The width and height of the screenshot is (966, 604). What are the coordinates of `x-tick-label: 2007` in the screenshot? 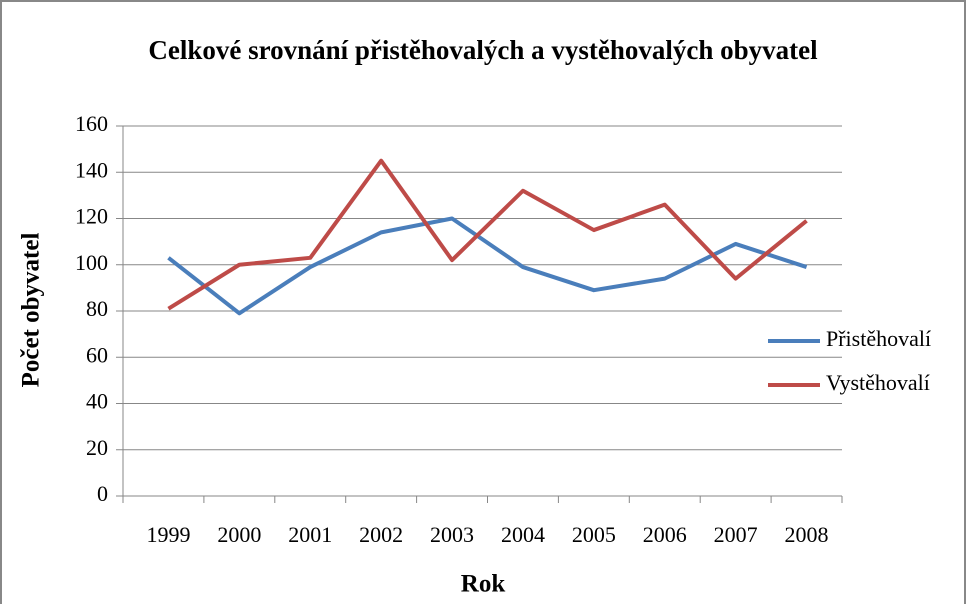 It's located at (736, 534).